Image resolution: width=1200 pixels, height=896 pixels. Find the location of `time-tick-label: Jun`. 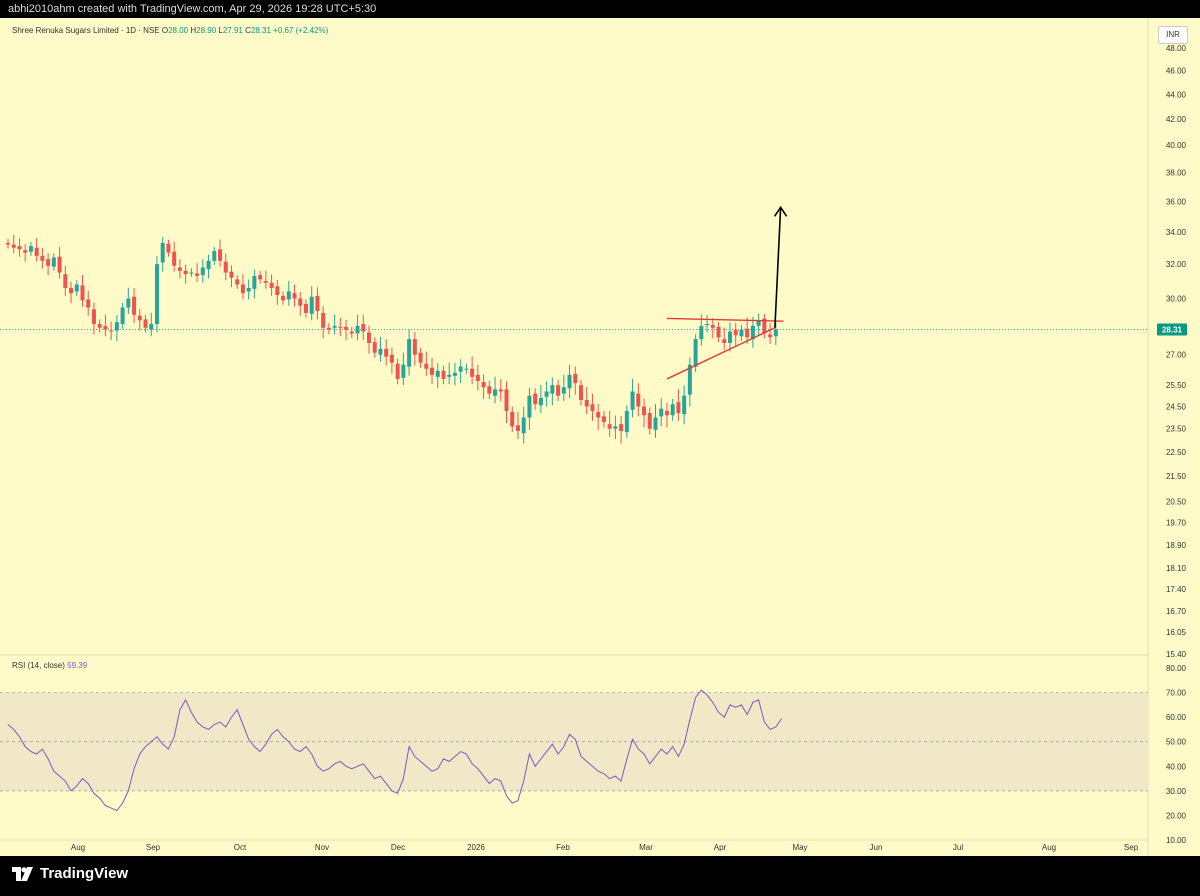

time-tick-label: Jun is located at coordinates (876, 847).